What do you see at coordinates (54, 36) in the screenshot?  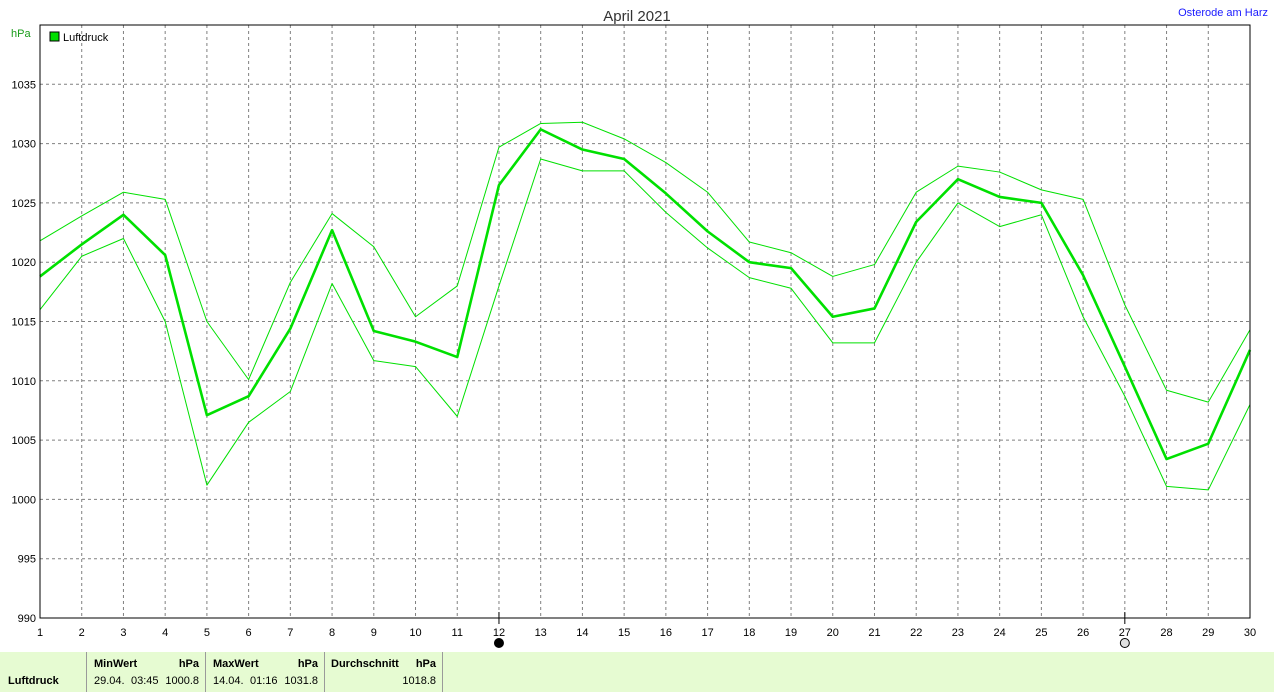 I see `legend-swatch` at bounding box center [54, 36].